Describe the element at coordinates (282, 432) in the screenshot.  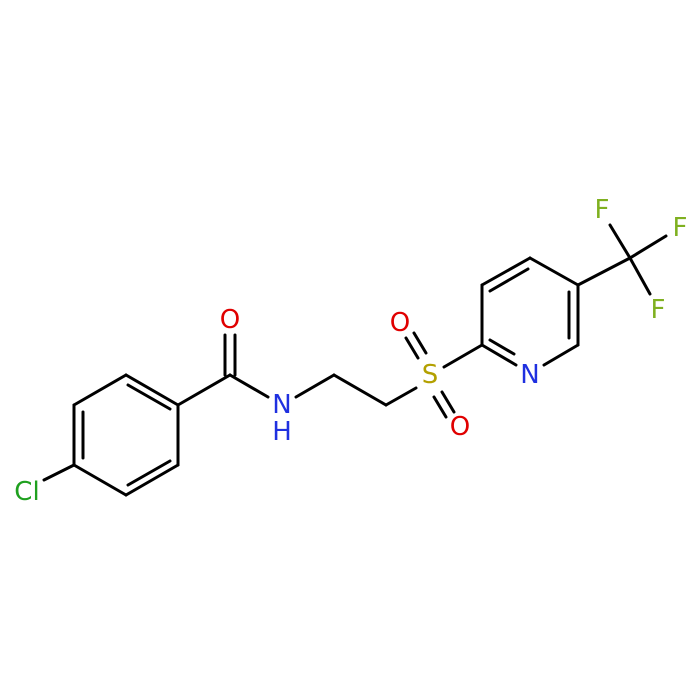
I see `atom-label: H` at that location.